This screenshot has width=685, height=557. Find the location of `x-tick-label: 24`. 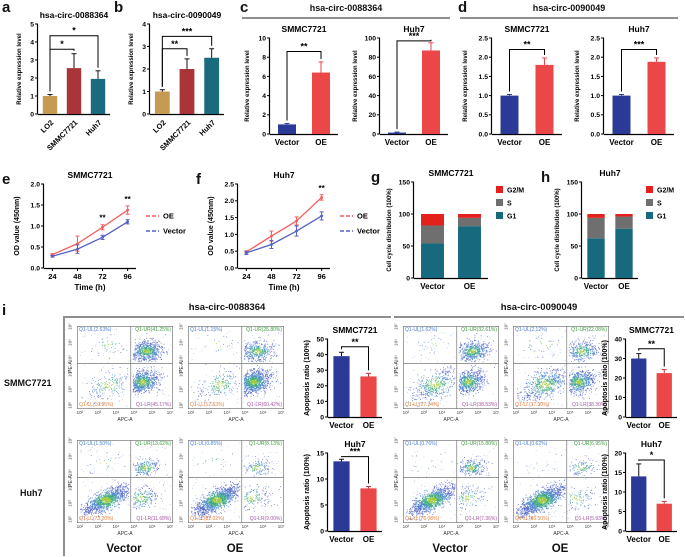

x-tick-label: 24 is located at coordinates (52, 276).